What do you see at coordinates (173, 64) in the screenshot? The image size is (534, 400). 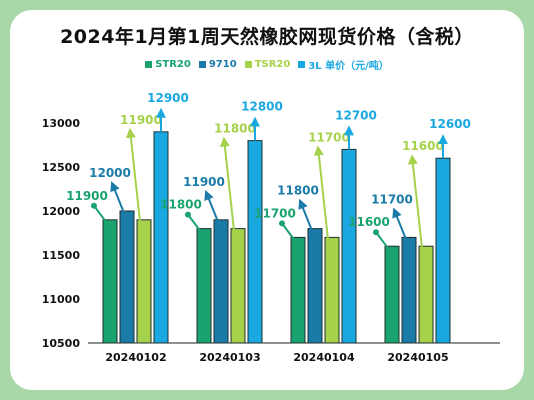 I see `legend-label: STR20` at bounding box center [173, 64].